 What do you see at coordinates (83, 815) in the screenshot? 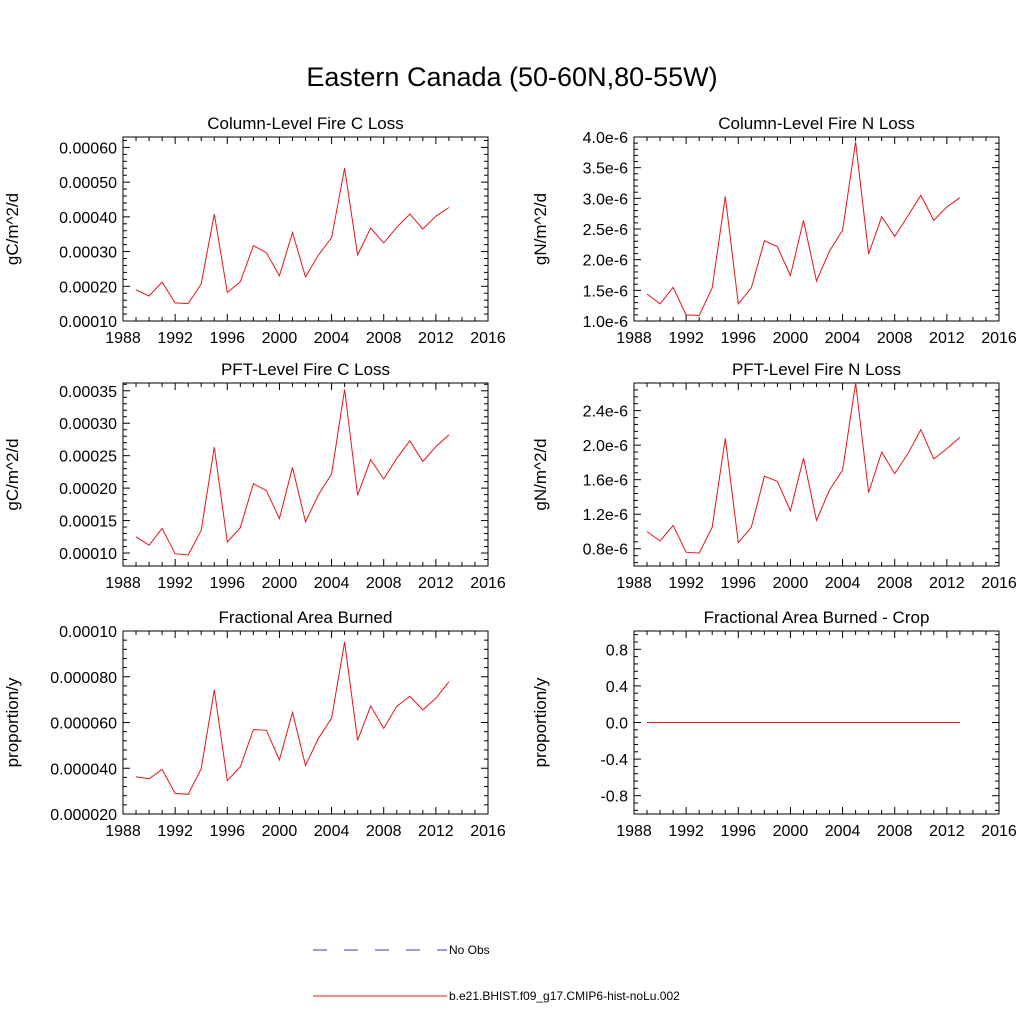
I see `y-tick-label: 0.000020` at bounding box center [83, 815].